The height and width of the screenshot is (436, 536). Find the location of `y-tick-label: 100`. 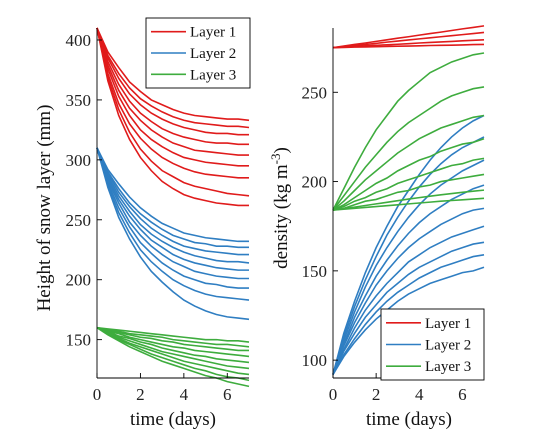

y-tick-label: 100 is located at coordinates (315, 360).